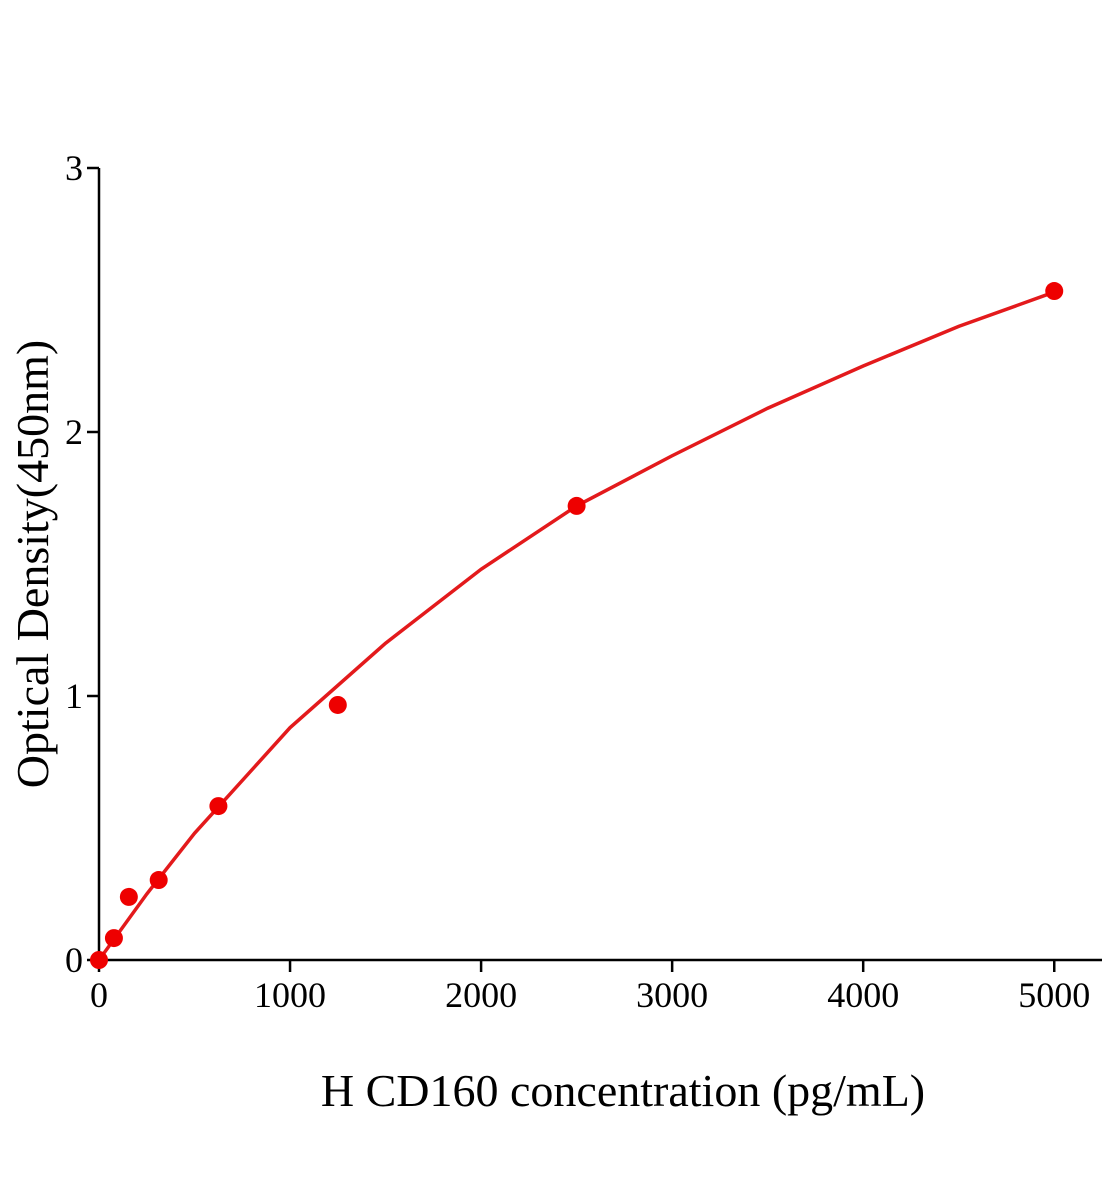 The width and height of the screenshot is (1104, 1200). Describe the element at coordinates (481, 995) in the screenshot. I see `x-tick-label: 2000` at that location.